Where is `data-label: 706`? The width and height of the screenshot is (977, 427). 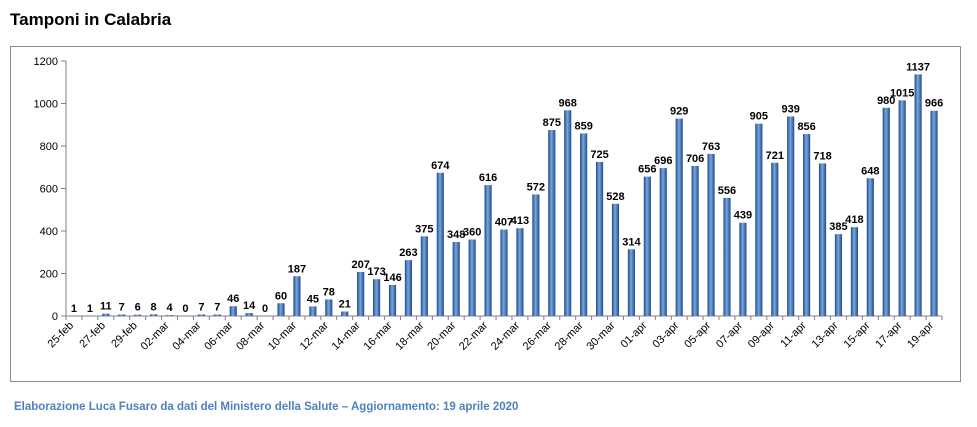
data-label: 706 is located at coordinates (695, 159).